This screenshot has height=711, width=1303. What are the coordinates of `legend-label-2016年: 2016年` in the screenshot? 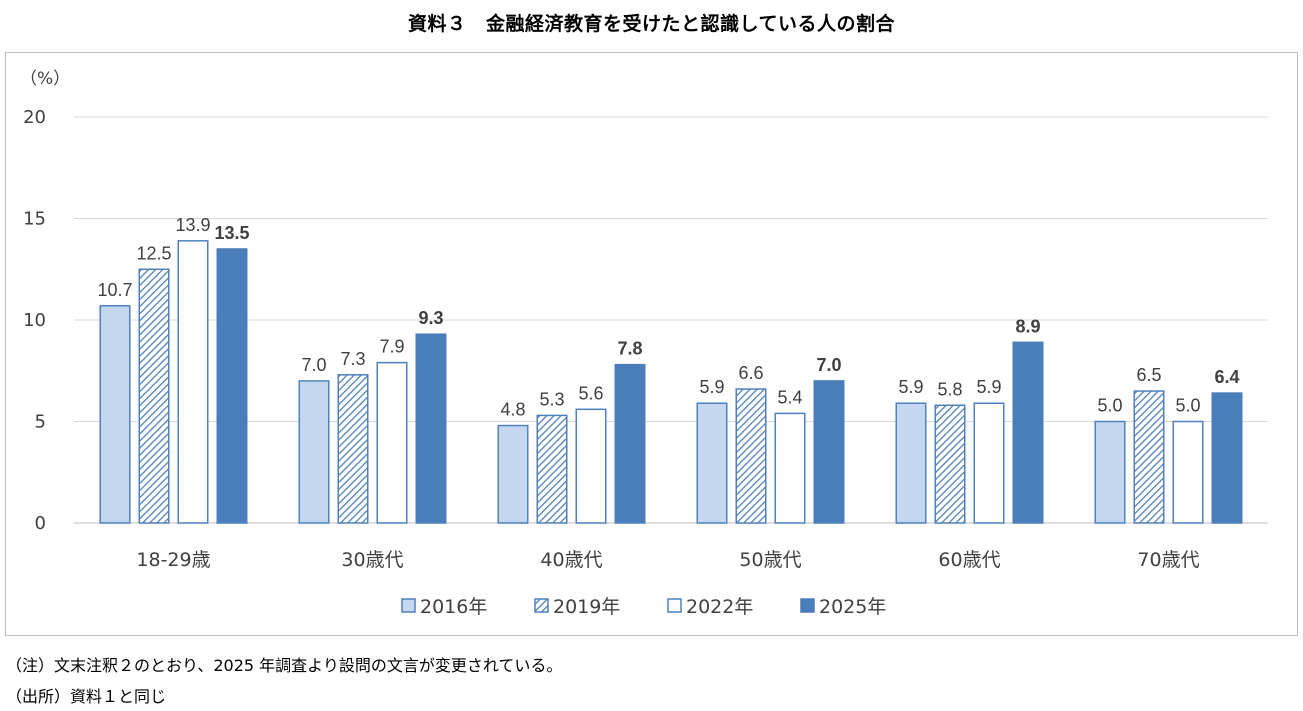 It's located at (453, 607).